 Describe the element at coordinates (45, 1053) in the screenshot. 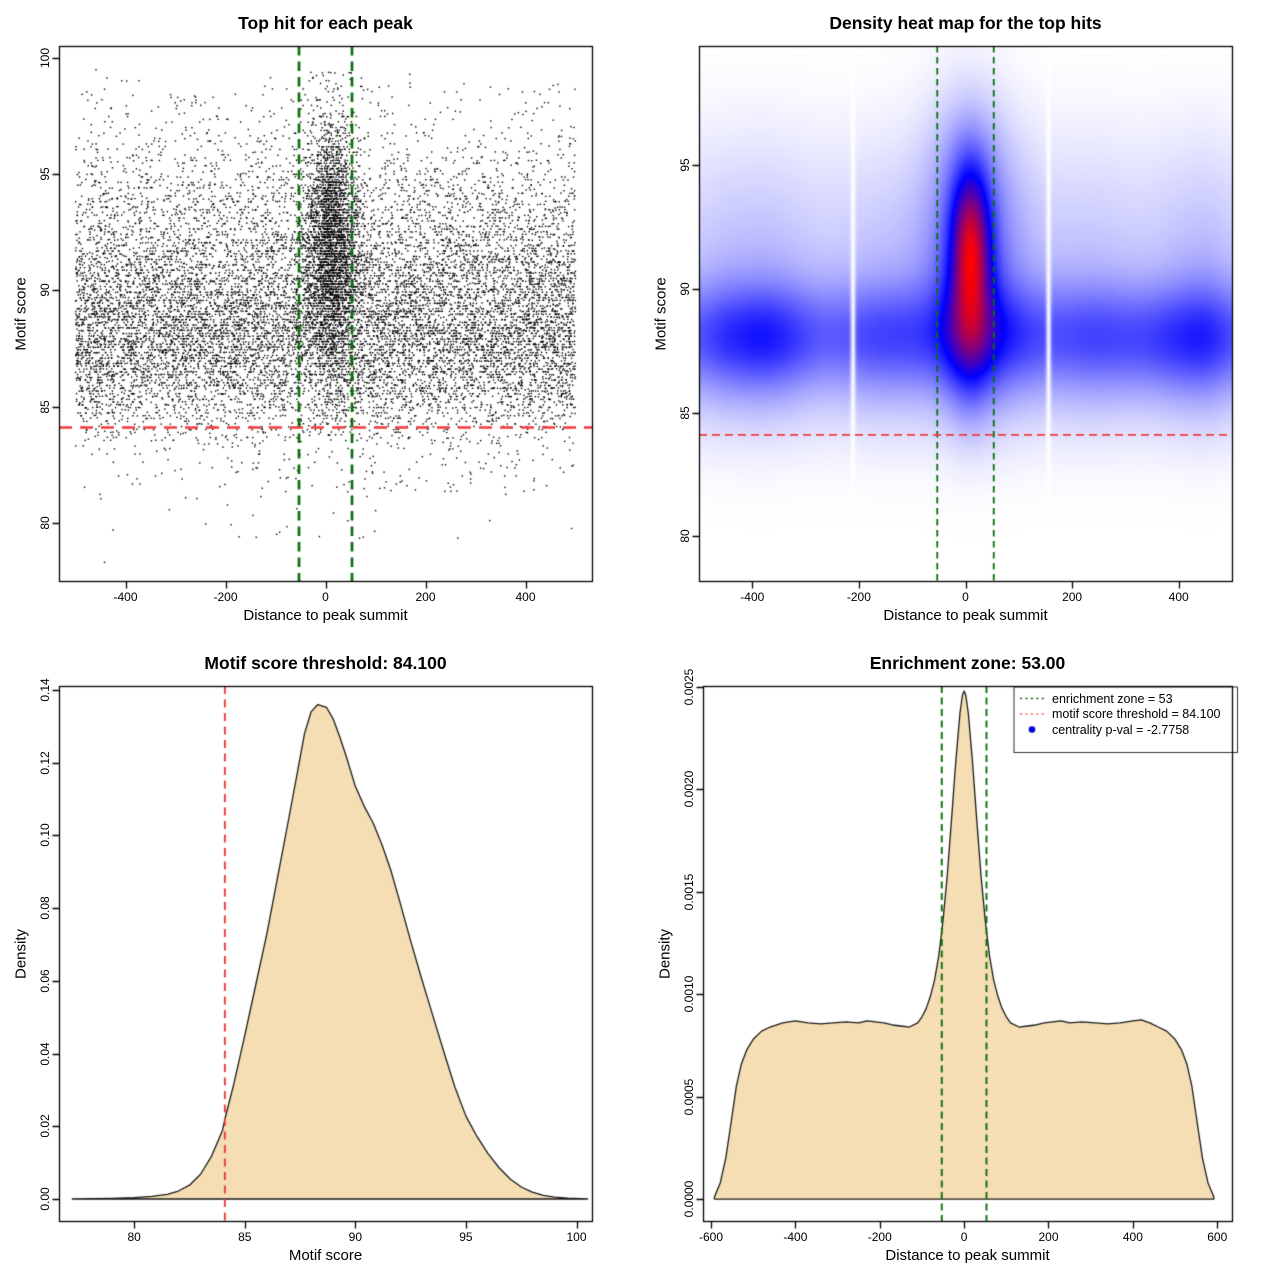

I see `y-tick-label: 0.04` at that location.